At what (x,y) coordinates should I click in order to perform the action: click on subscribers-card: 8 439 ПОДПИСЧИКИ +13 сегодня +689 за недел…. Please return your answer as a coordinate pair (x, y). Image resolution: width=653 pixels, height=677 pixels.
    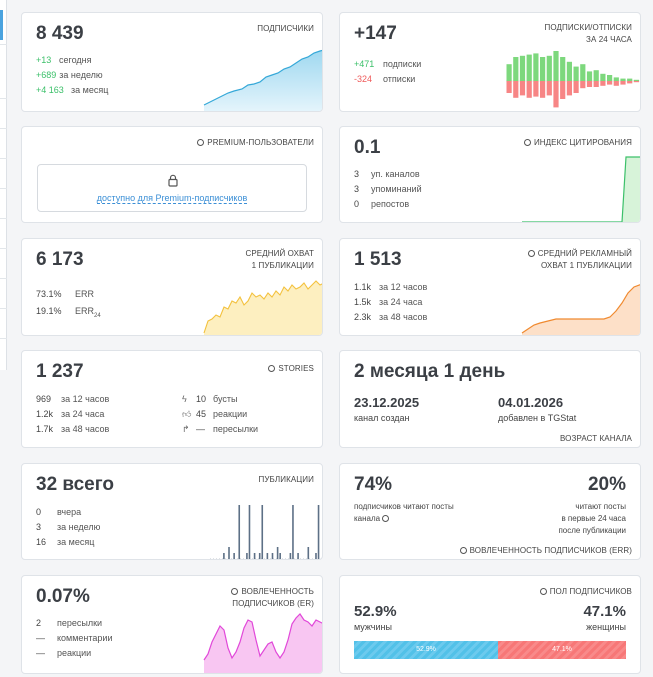
    Looking at the image, I should click on (172, 62).